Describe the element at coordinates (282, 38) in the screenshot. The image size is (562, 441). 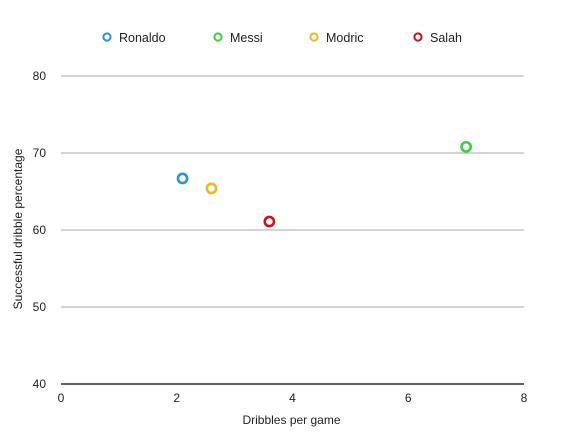
I see `legend: Ronaldo Messi Modric Salah` at that location.